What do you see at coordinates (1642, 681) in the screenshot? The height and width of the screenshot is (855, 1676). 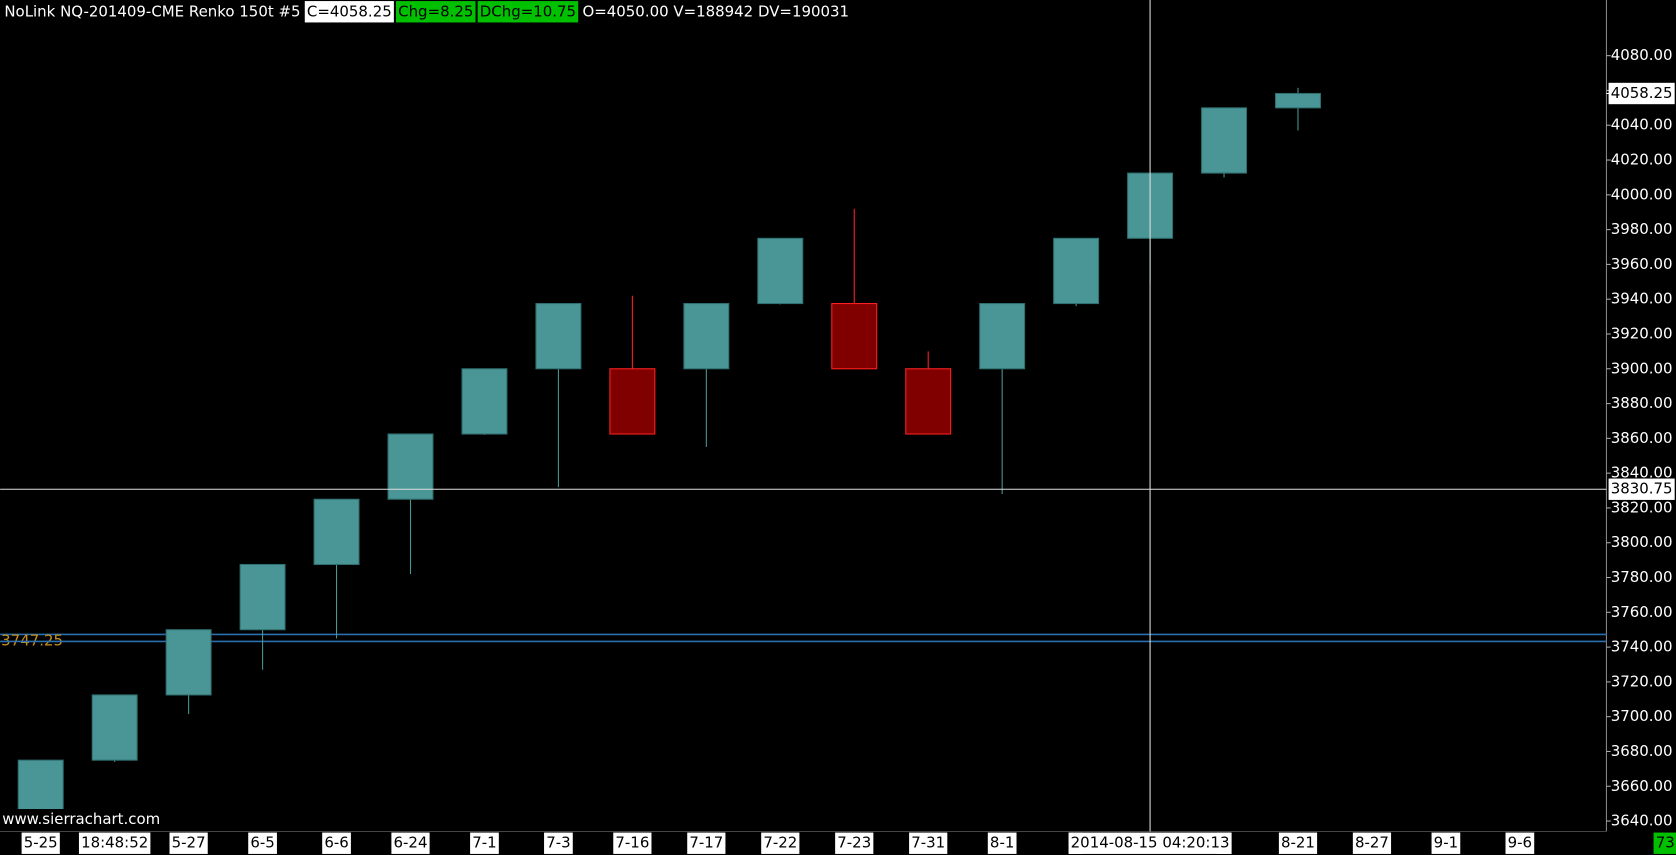 I see `y-tick-label: 3720.00` at bounding box center [1642, 681].